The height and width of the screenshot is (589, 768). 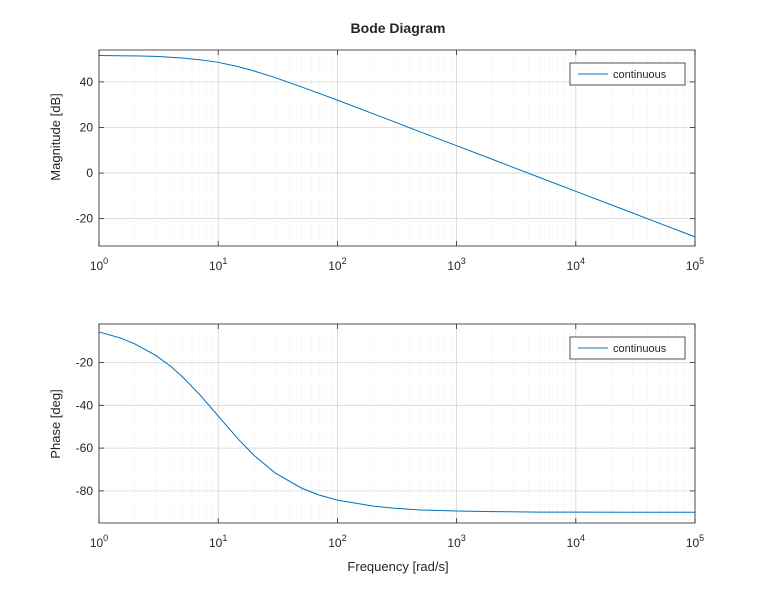 I want to click on y-tick-label: 0, so click(x=89, y=173).